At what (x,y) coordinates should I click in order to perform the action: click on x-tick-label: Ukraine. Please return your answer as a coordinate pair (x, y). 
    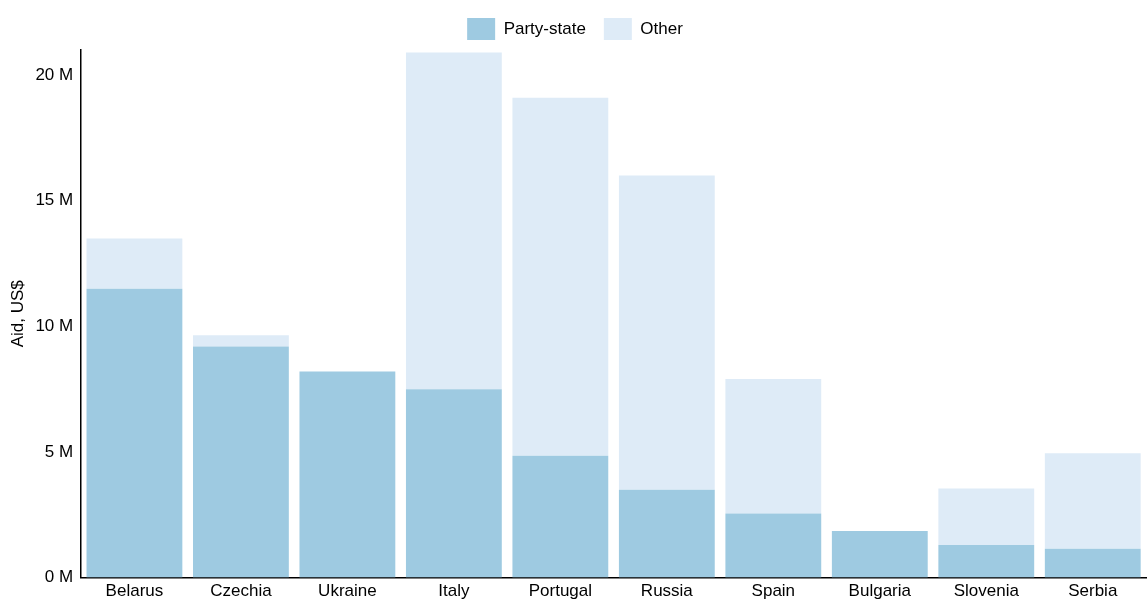
    Looking at the image, I should click on (347, 591).